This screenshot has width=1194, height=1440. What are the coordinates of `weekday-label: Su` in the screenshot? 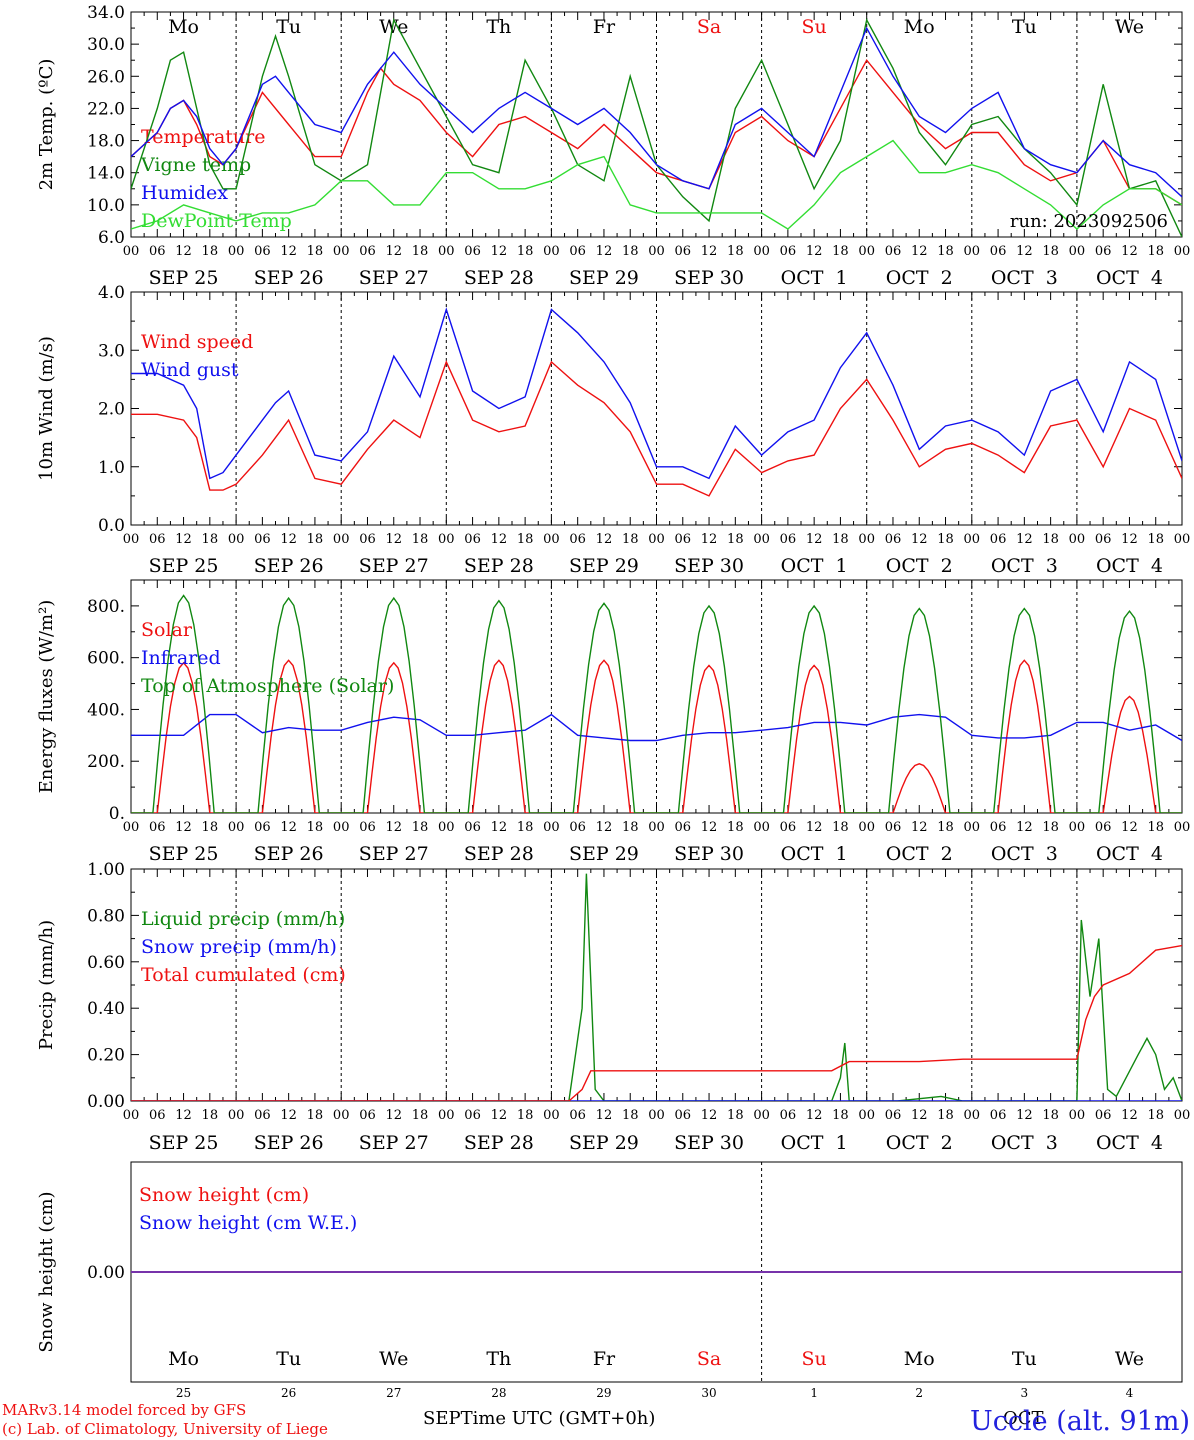 It's located at (814, 27).